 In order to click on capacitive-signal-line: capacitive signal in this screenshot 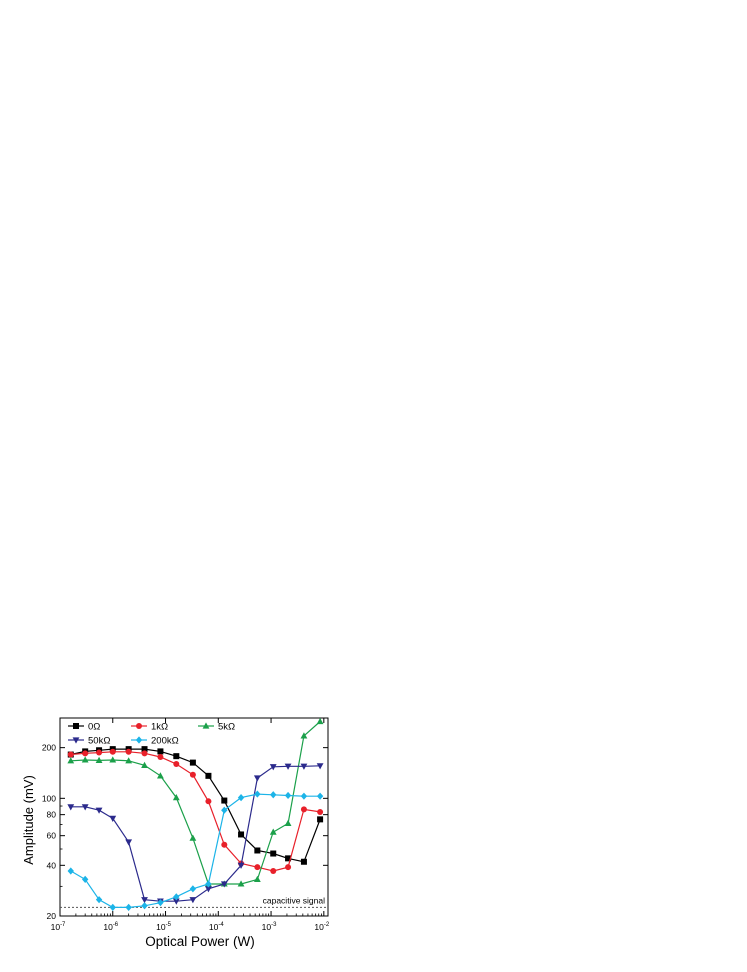, I will do `click(194, 901)`.